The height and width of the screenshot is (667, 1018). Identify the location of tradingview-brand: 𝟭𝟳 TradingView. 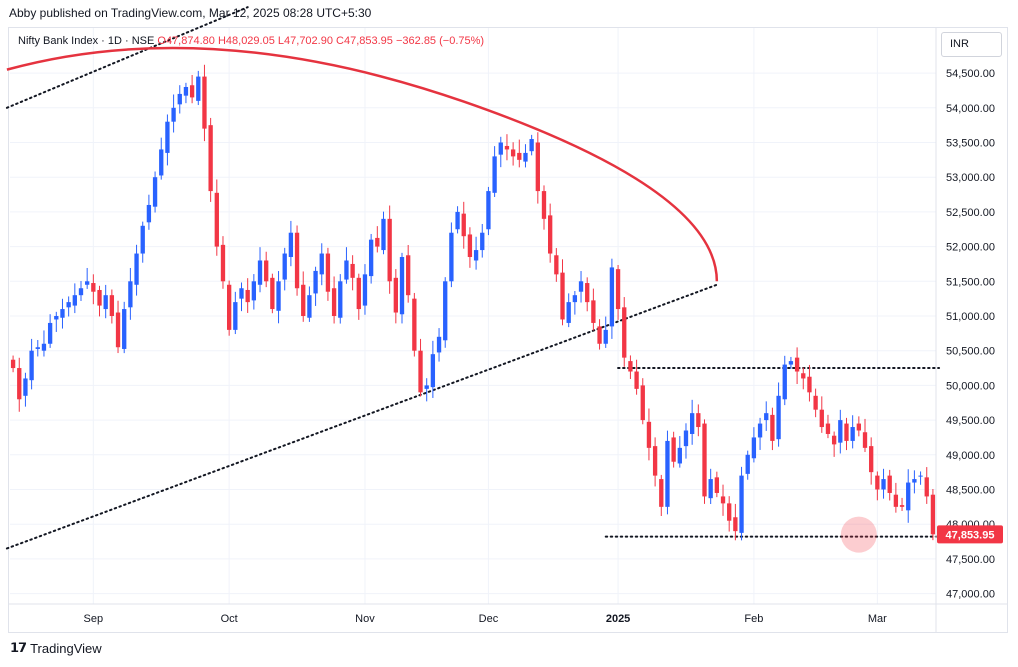
(56, 648).